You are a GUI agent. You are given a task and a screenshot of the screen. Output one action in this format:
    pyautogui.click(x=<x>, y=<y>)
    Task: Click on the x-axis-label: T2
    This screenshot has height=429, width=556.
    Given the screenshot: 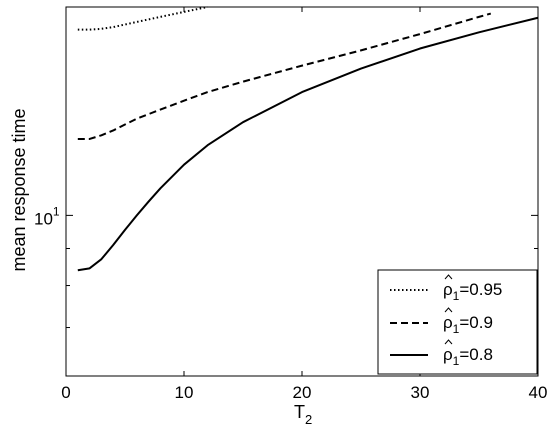 What is the action you would take?
    pyautogui.click(x=303, y=414)
    